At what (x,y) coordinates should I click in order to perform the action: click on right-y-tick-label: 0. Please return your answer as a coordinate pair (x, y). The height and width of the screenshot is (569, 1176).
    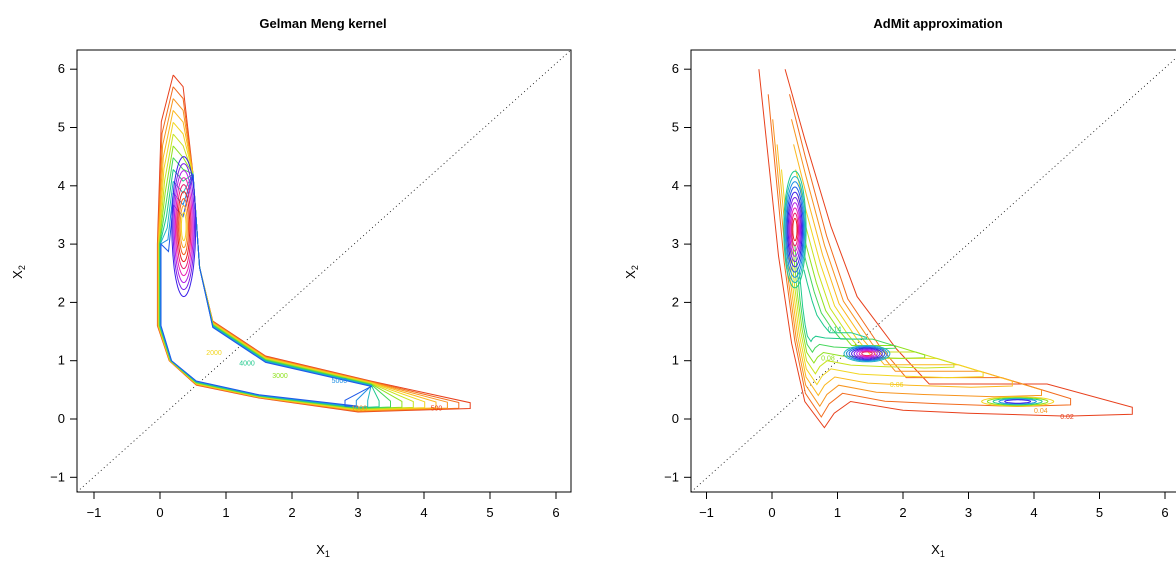
    Looking at the image, I should click on (675, 418).